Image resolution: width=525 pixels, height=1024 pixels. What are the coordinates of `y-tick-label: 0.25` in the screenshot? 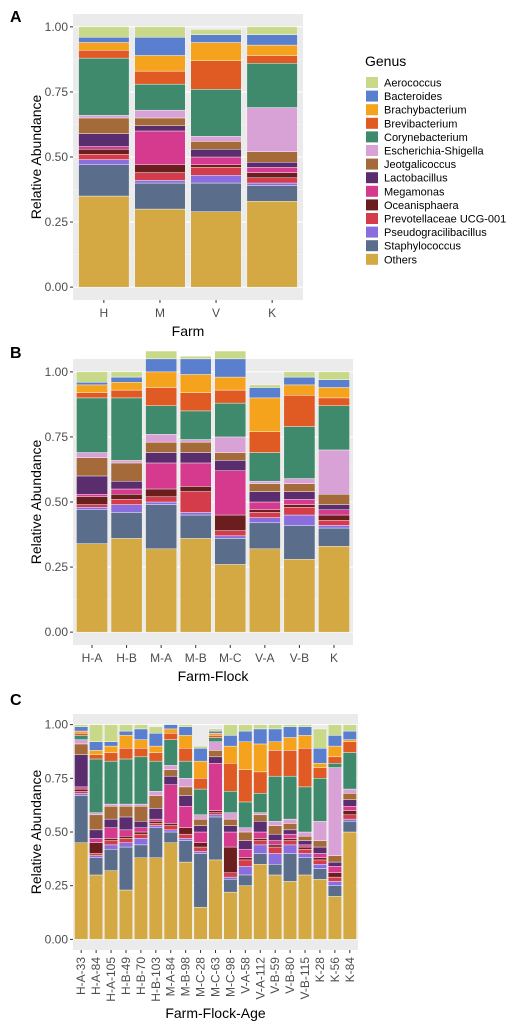 It's located at (57, 886).